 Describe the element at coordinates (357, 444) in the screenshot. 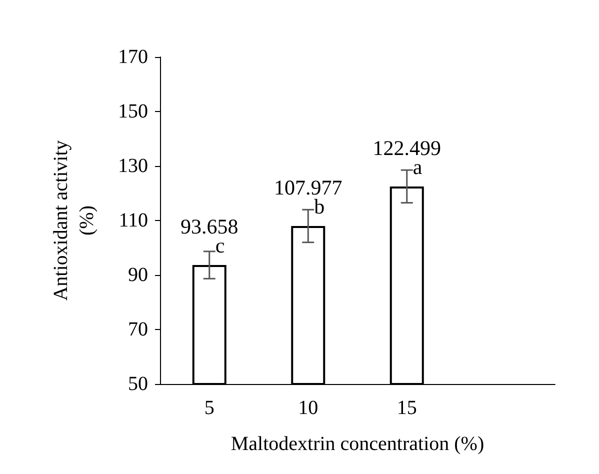

I see `x-axis-title: Maltodextrin concentration (%)` at that location.